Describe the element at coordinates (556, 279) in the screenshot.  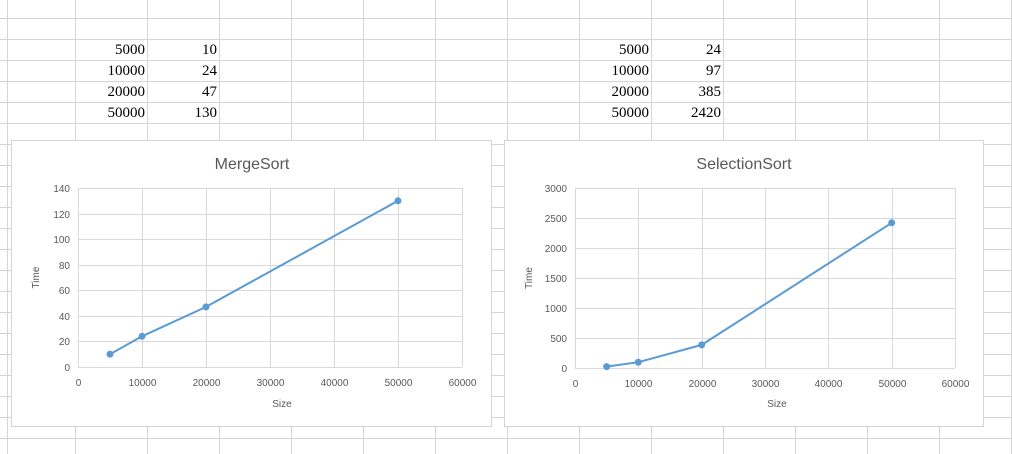
I see `y-tick-label: 1500` at that location.